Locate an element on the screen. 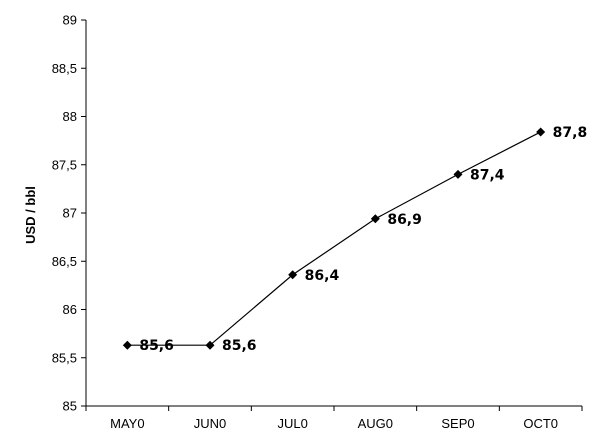  x-tick-label: JUN0 is located at coordinates (210, 423).